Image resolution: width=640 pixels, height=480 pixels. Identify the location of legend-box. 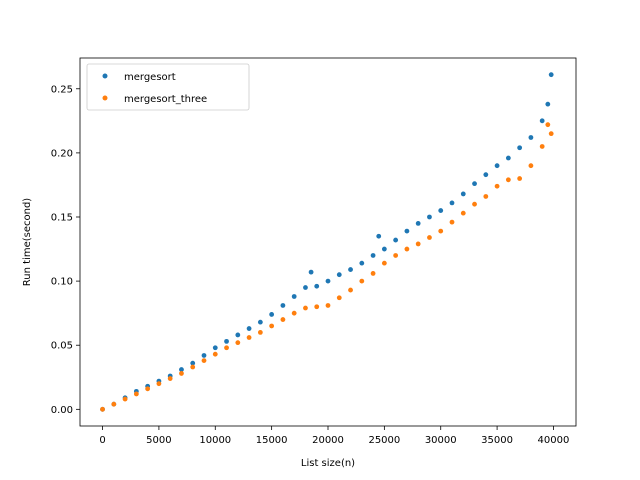
(168, 87).